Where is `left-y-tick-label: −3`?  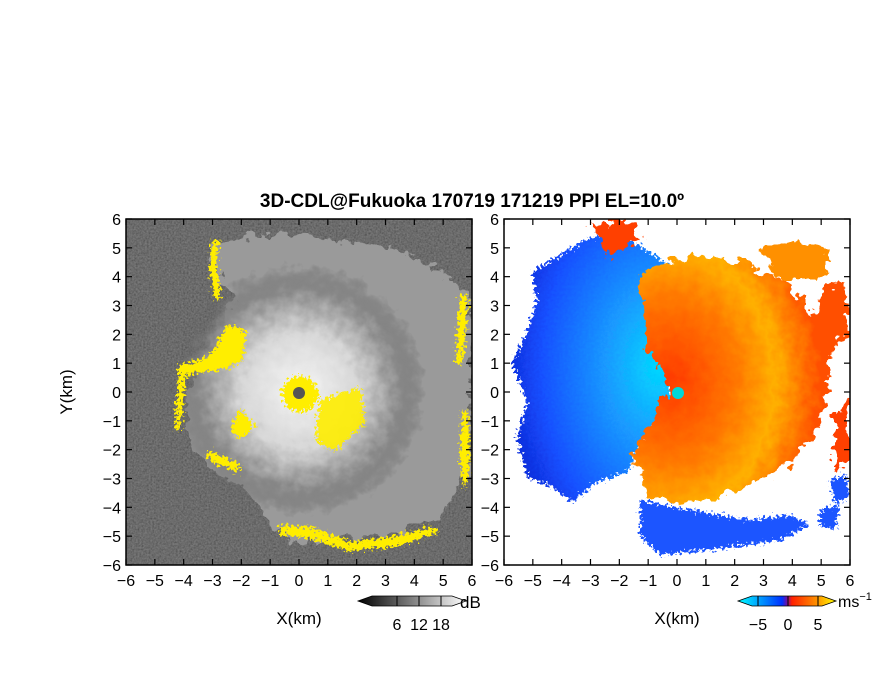 left-y-tick-label: −3 is located at coordinates (112, 480).